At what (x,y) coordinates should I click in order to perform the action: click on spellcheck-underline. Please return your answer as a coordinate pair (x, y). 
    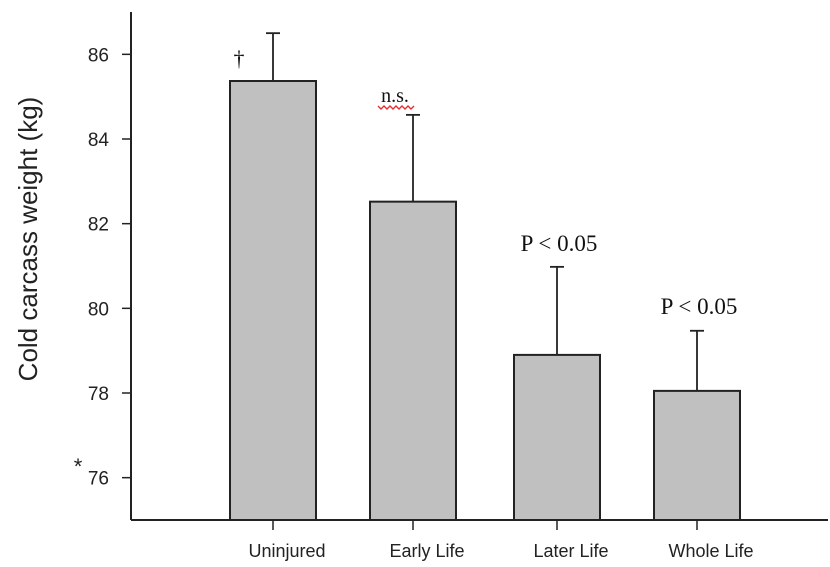
    Looking at the image, I should click on (396, 107).